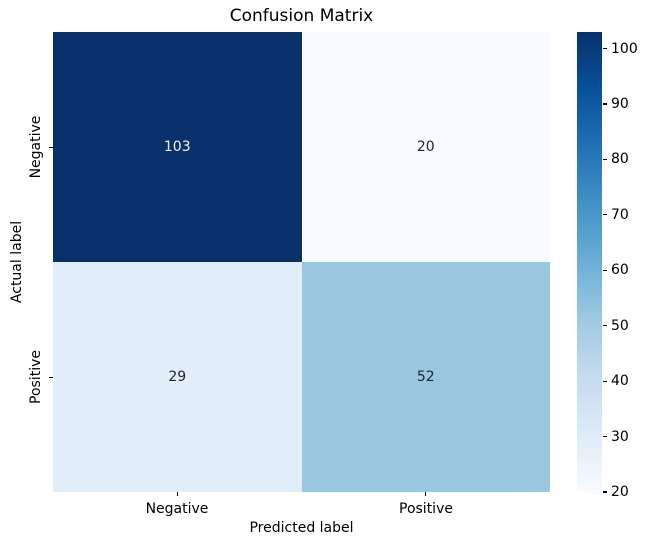  What do you see at coordinates (620, 492) in the screenshot?
I see `colorbar-tick-label: 20` at bounding box center [620, 492].